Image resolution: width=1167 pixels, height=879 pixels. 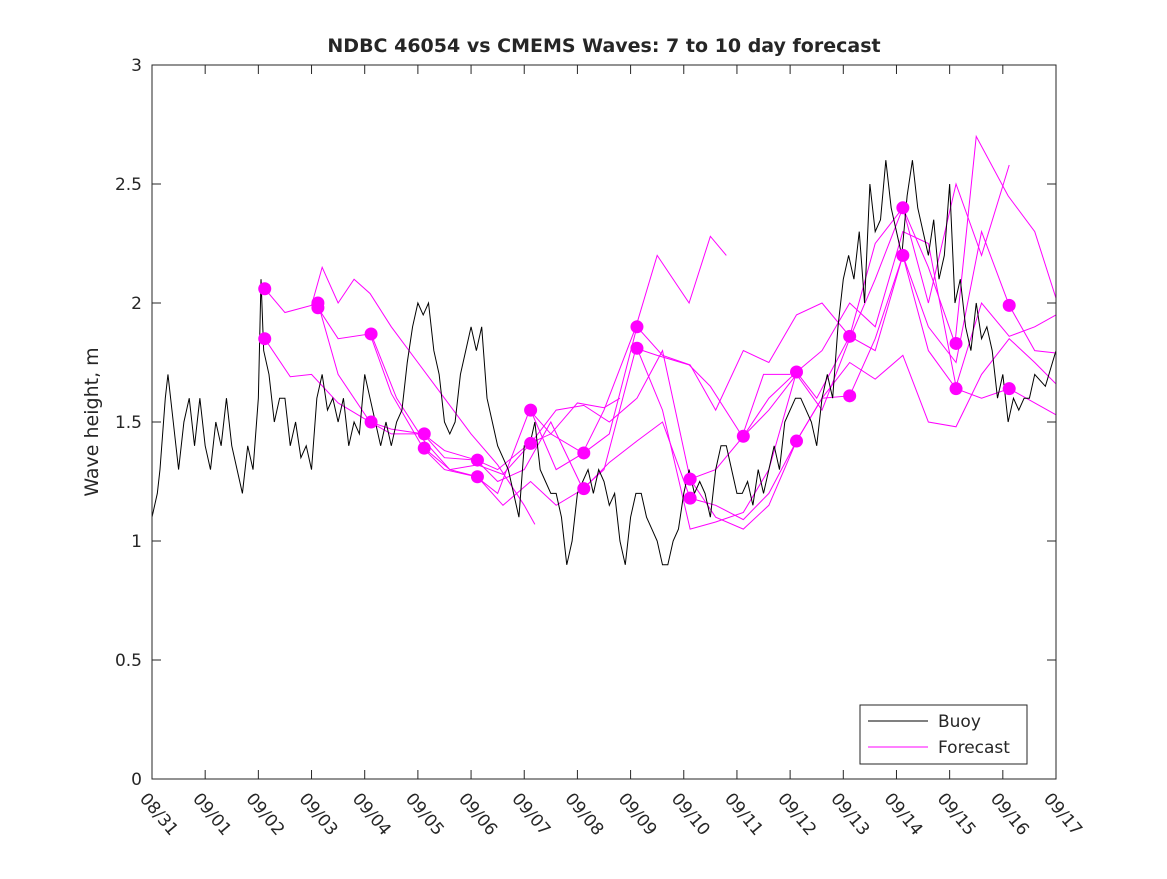 What do you see at coordinates (265, 814) in the screenshot?
I see `x-tick-label: 09/02` at bounding box center [265, 814].